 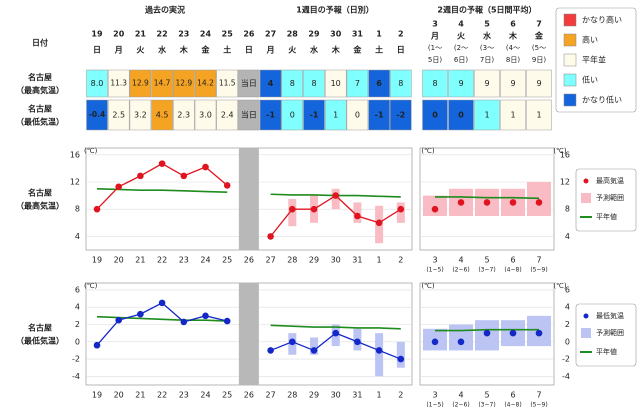 I want to click on week2-date: (5～, so click(x=539, y=48).